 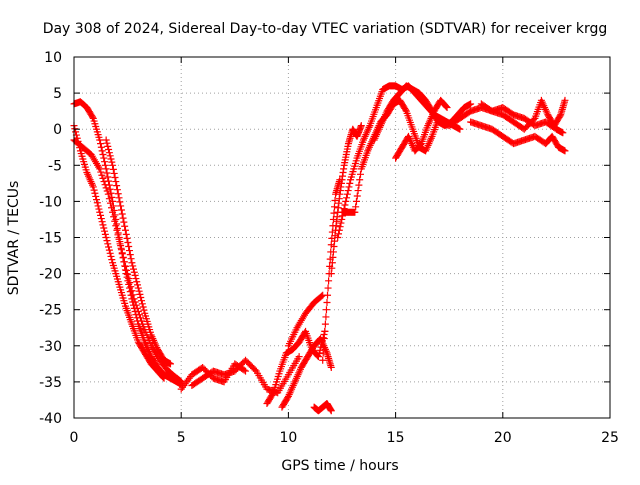 I want to click on x-tick-label: 10, so click(x=288, y=438).